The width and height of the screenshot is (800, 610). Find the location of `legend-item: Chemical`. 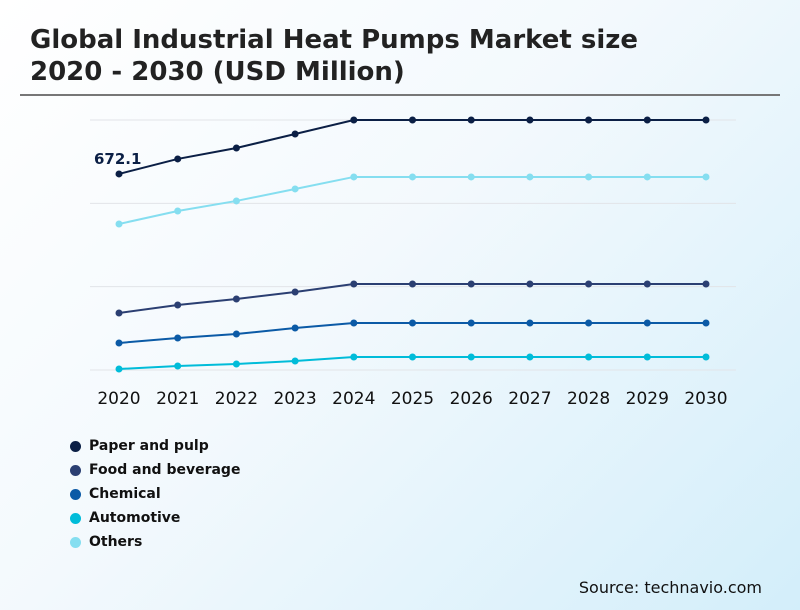

legend-item: Chemical is located at coordinates (155, 494).